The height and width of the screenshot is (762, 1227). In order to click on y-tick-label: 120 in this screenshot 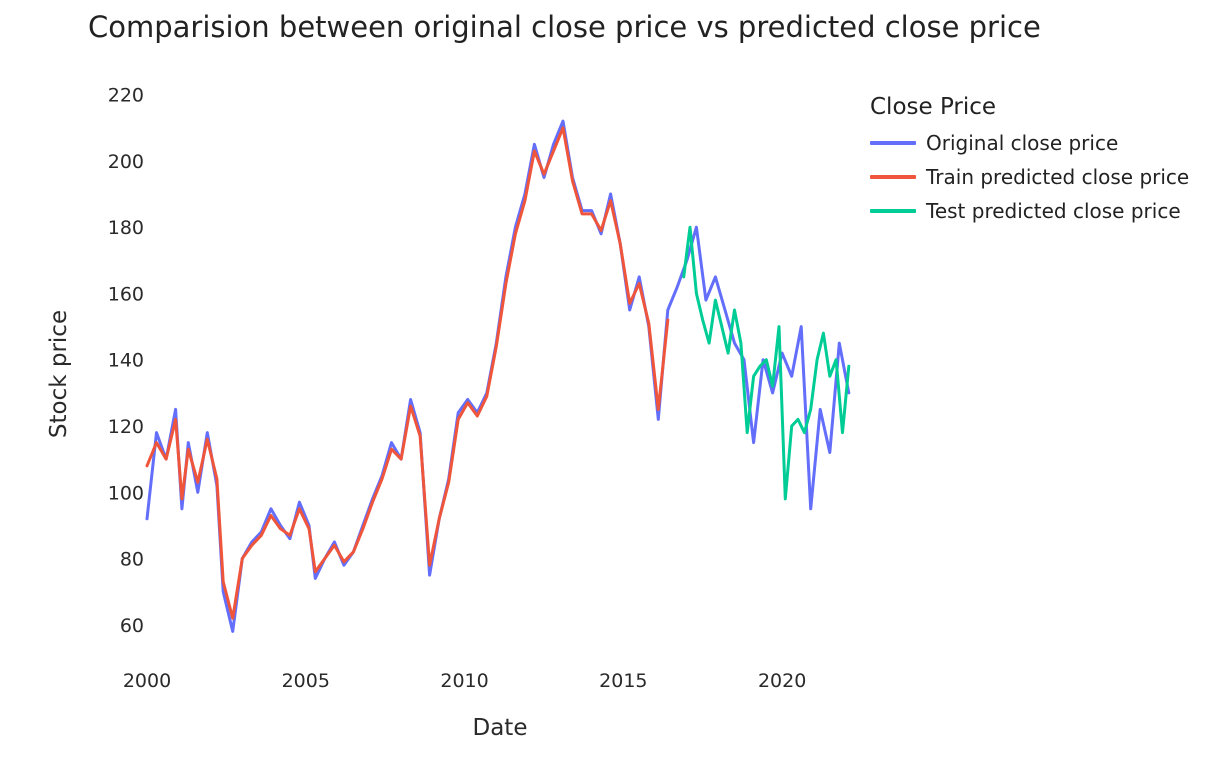, I will do `click(126, 427)`.